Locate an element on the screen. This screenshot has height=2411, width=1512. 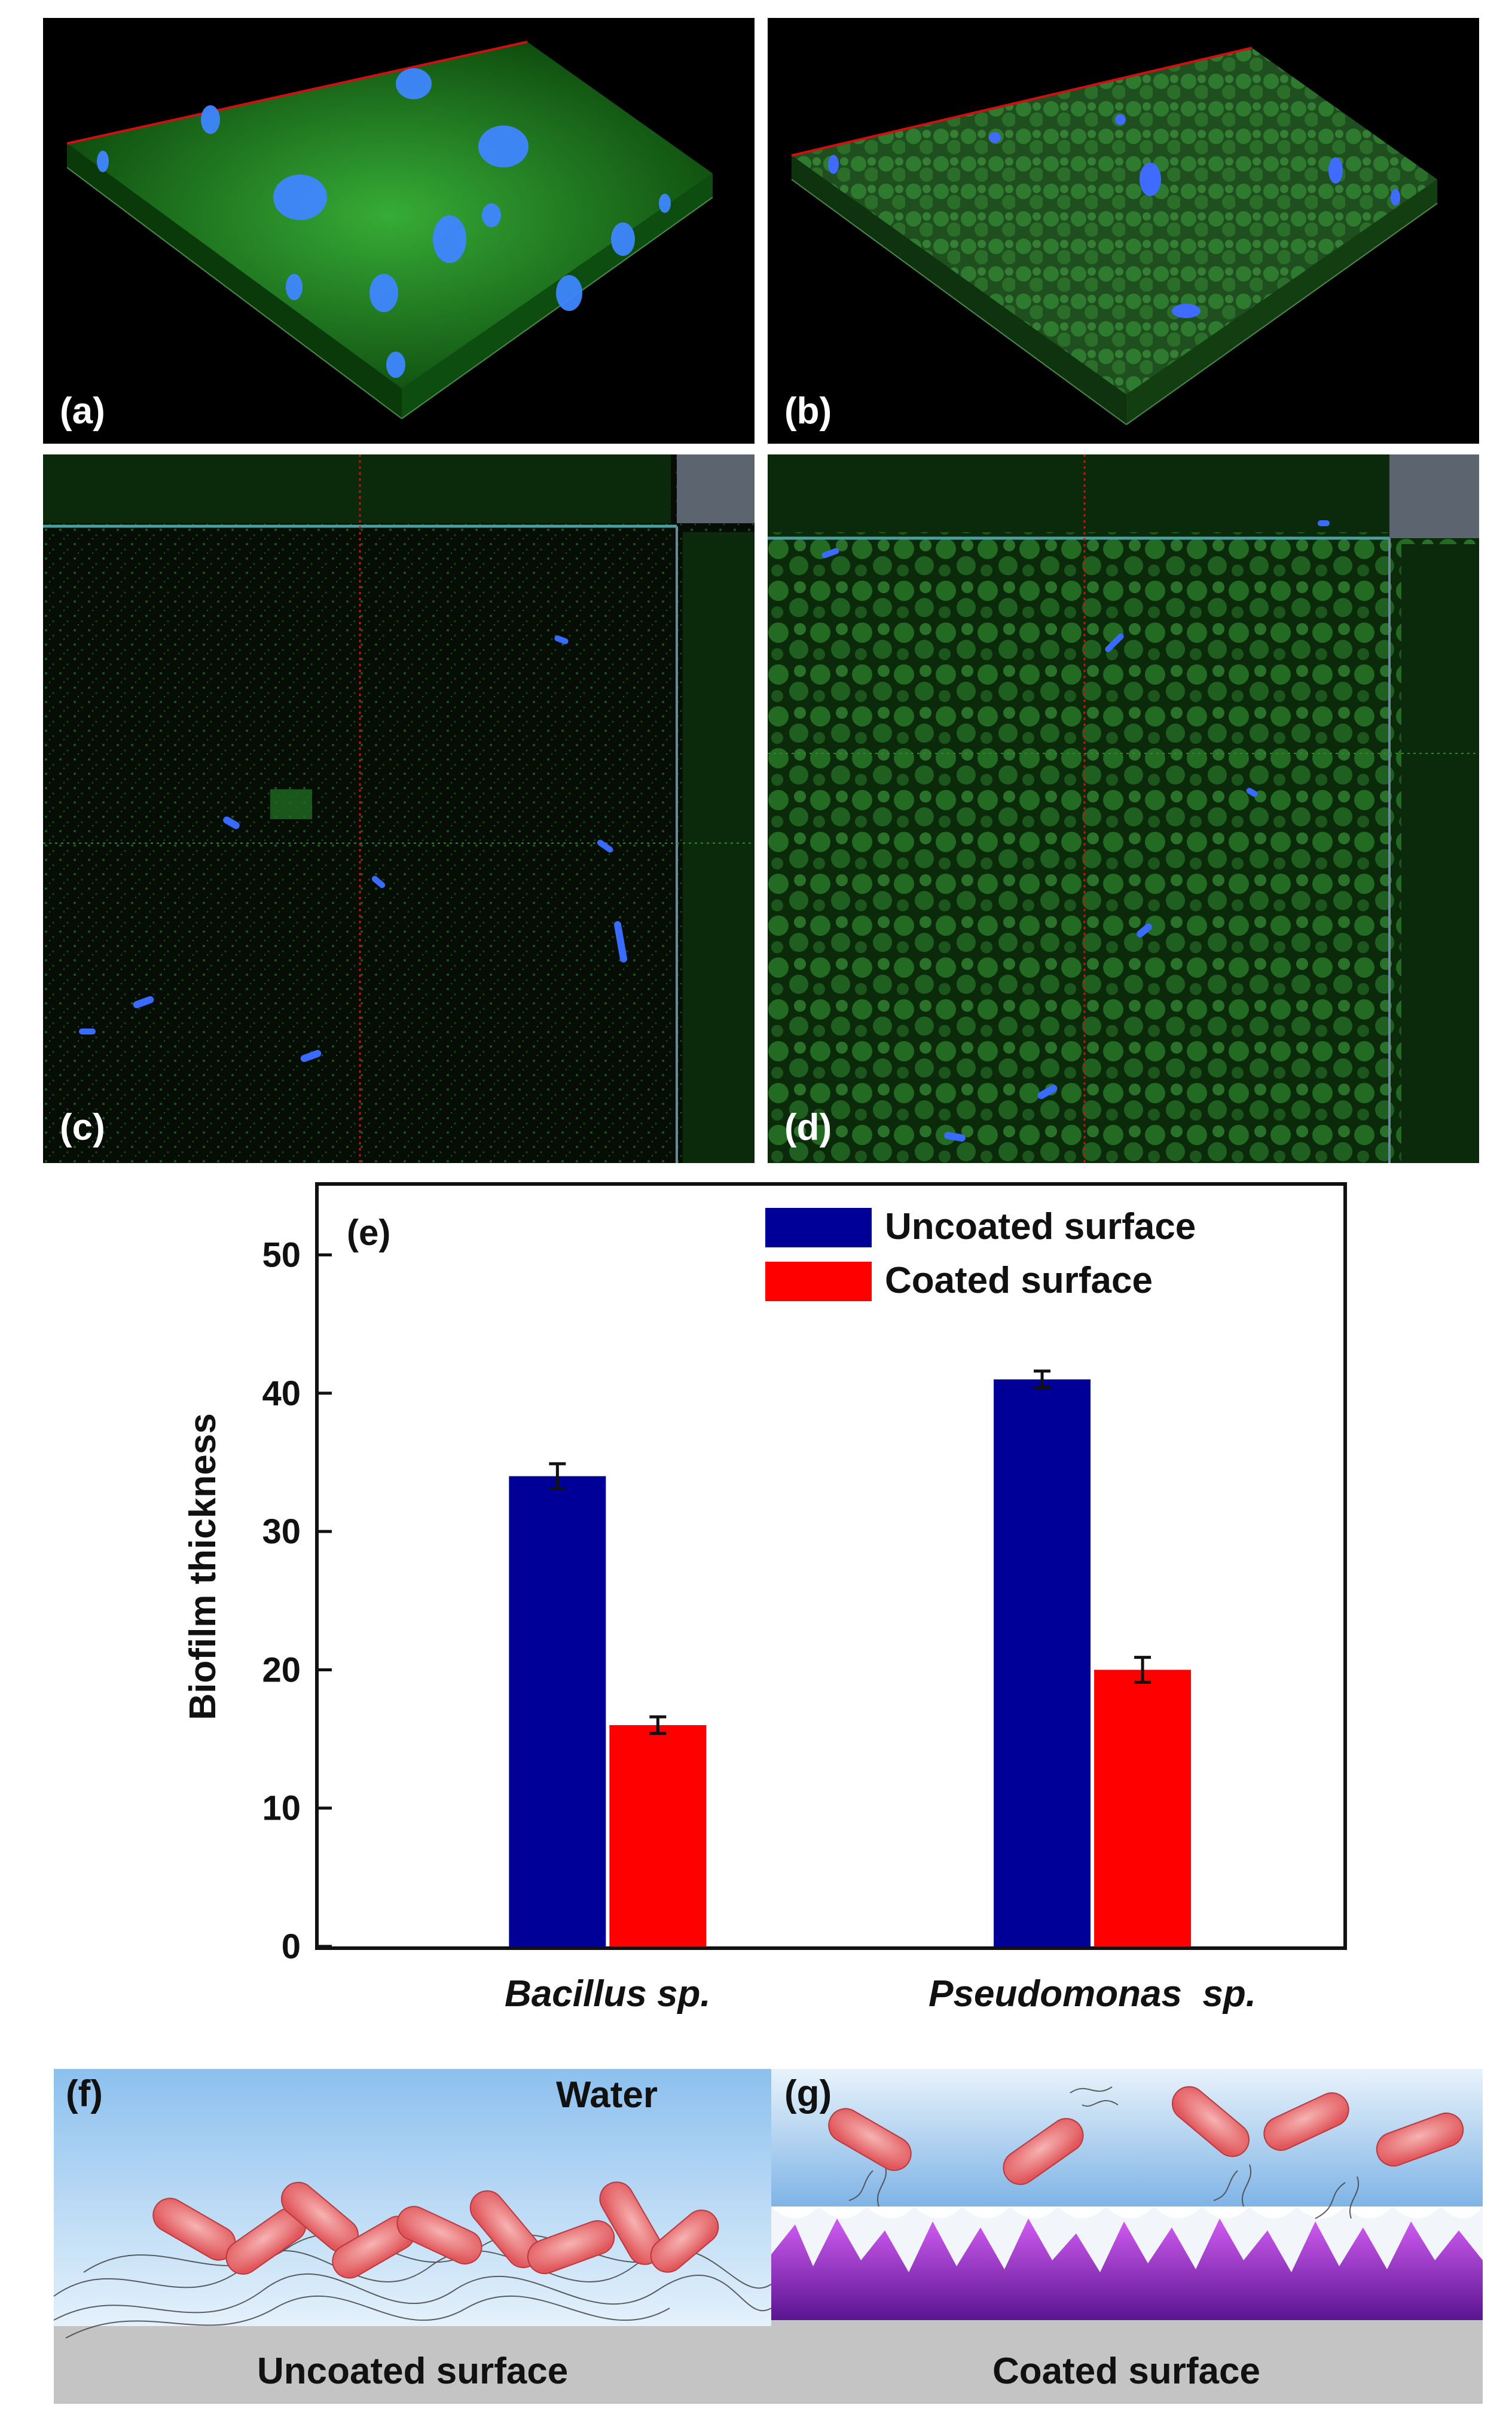
legend-label: Coated surface is located at coordinates (1019, 1280).